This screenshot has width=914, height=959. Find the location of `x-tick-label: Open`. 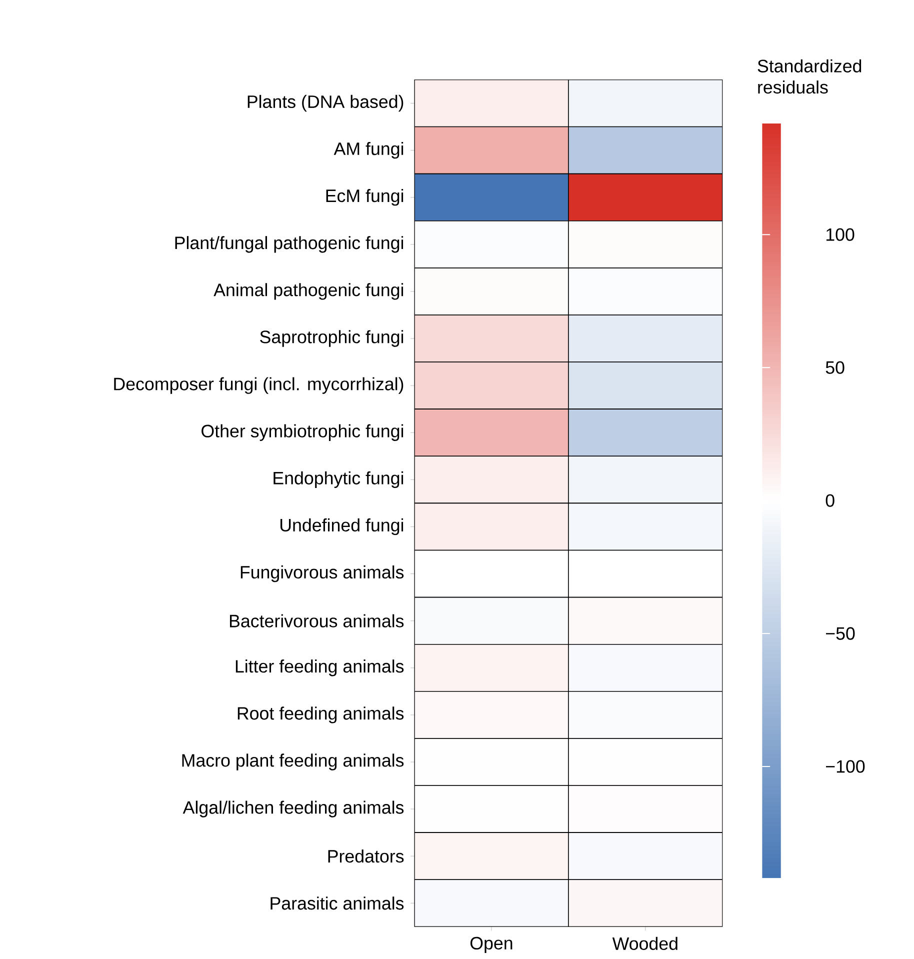

x-tick-label: Open is located at coordinates (491, 945).